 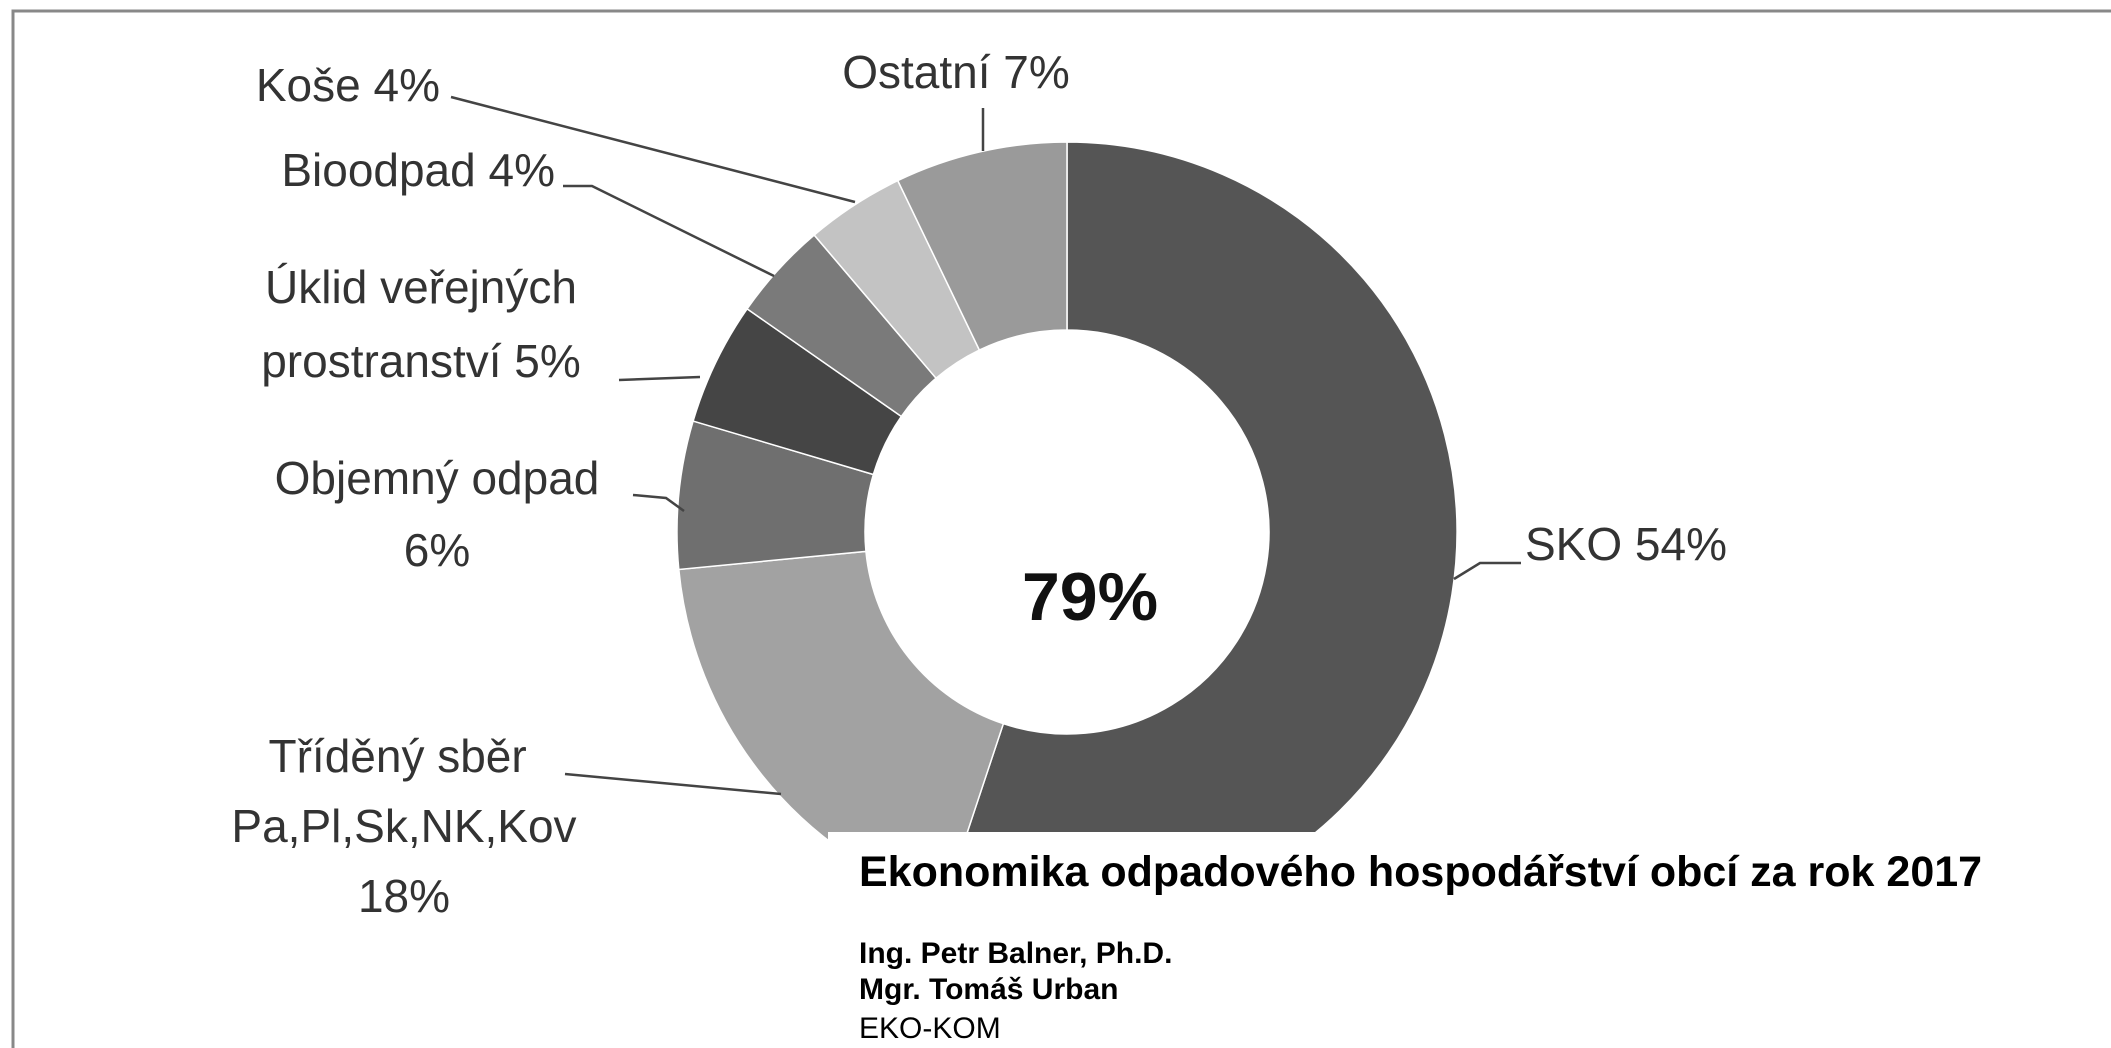 I want to click on segment-label: Tříděný sběr Pa,Pl,Sk,NK,Kov, so click(x=403, y=791).